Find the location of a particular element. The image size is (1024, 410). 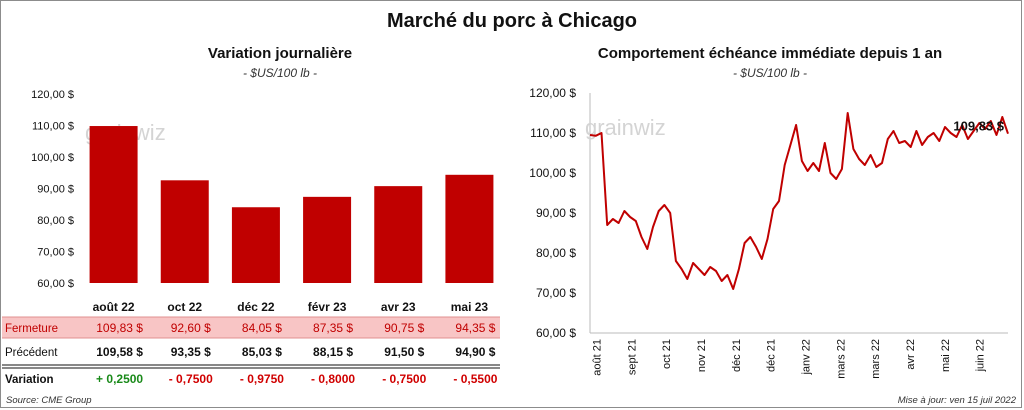

right-y-tick-label: 90,00 $ is located at coordinates (556, 213).